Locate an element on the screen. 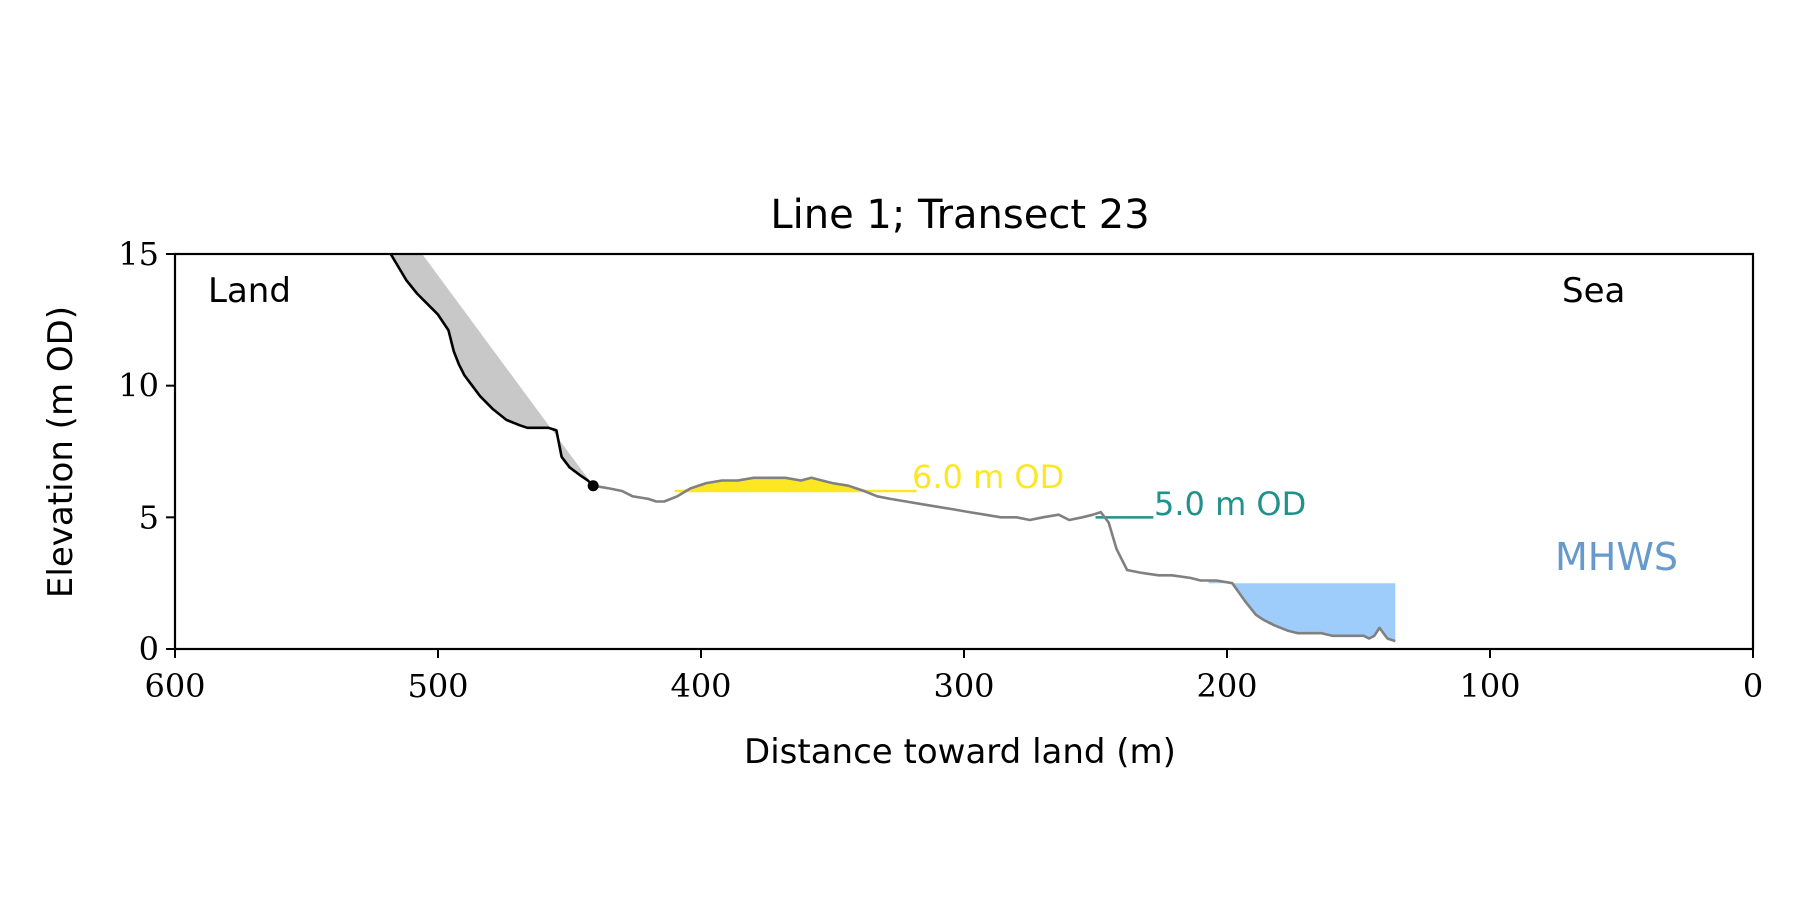 This screenshot has width=1800, height=900. y-tick-label: 5 is located at coordinates (149, 517).